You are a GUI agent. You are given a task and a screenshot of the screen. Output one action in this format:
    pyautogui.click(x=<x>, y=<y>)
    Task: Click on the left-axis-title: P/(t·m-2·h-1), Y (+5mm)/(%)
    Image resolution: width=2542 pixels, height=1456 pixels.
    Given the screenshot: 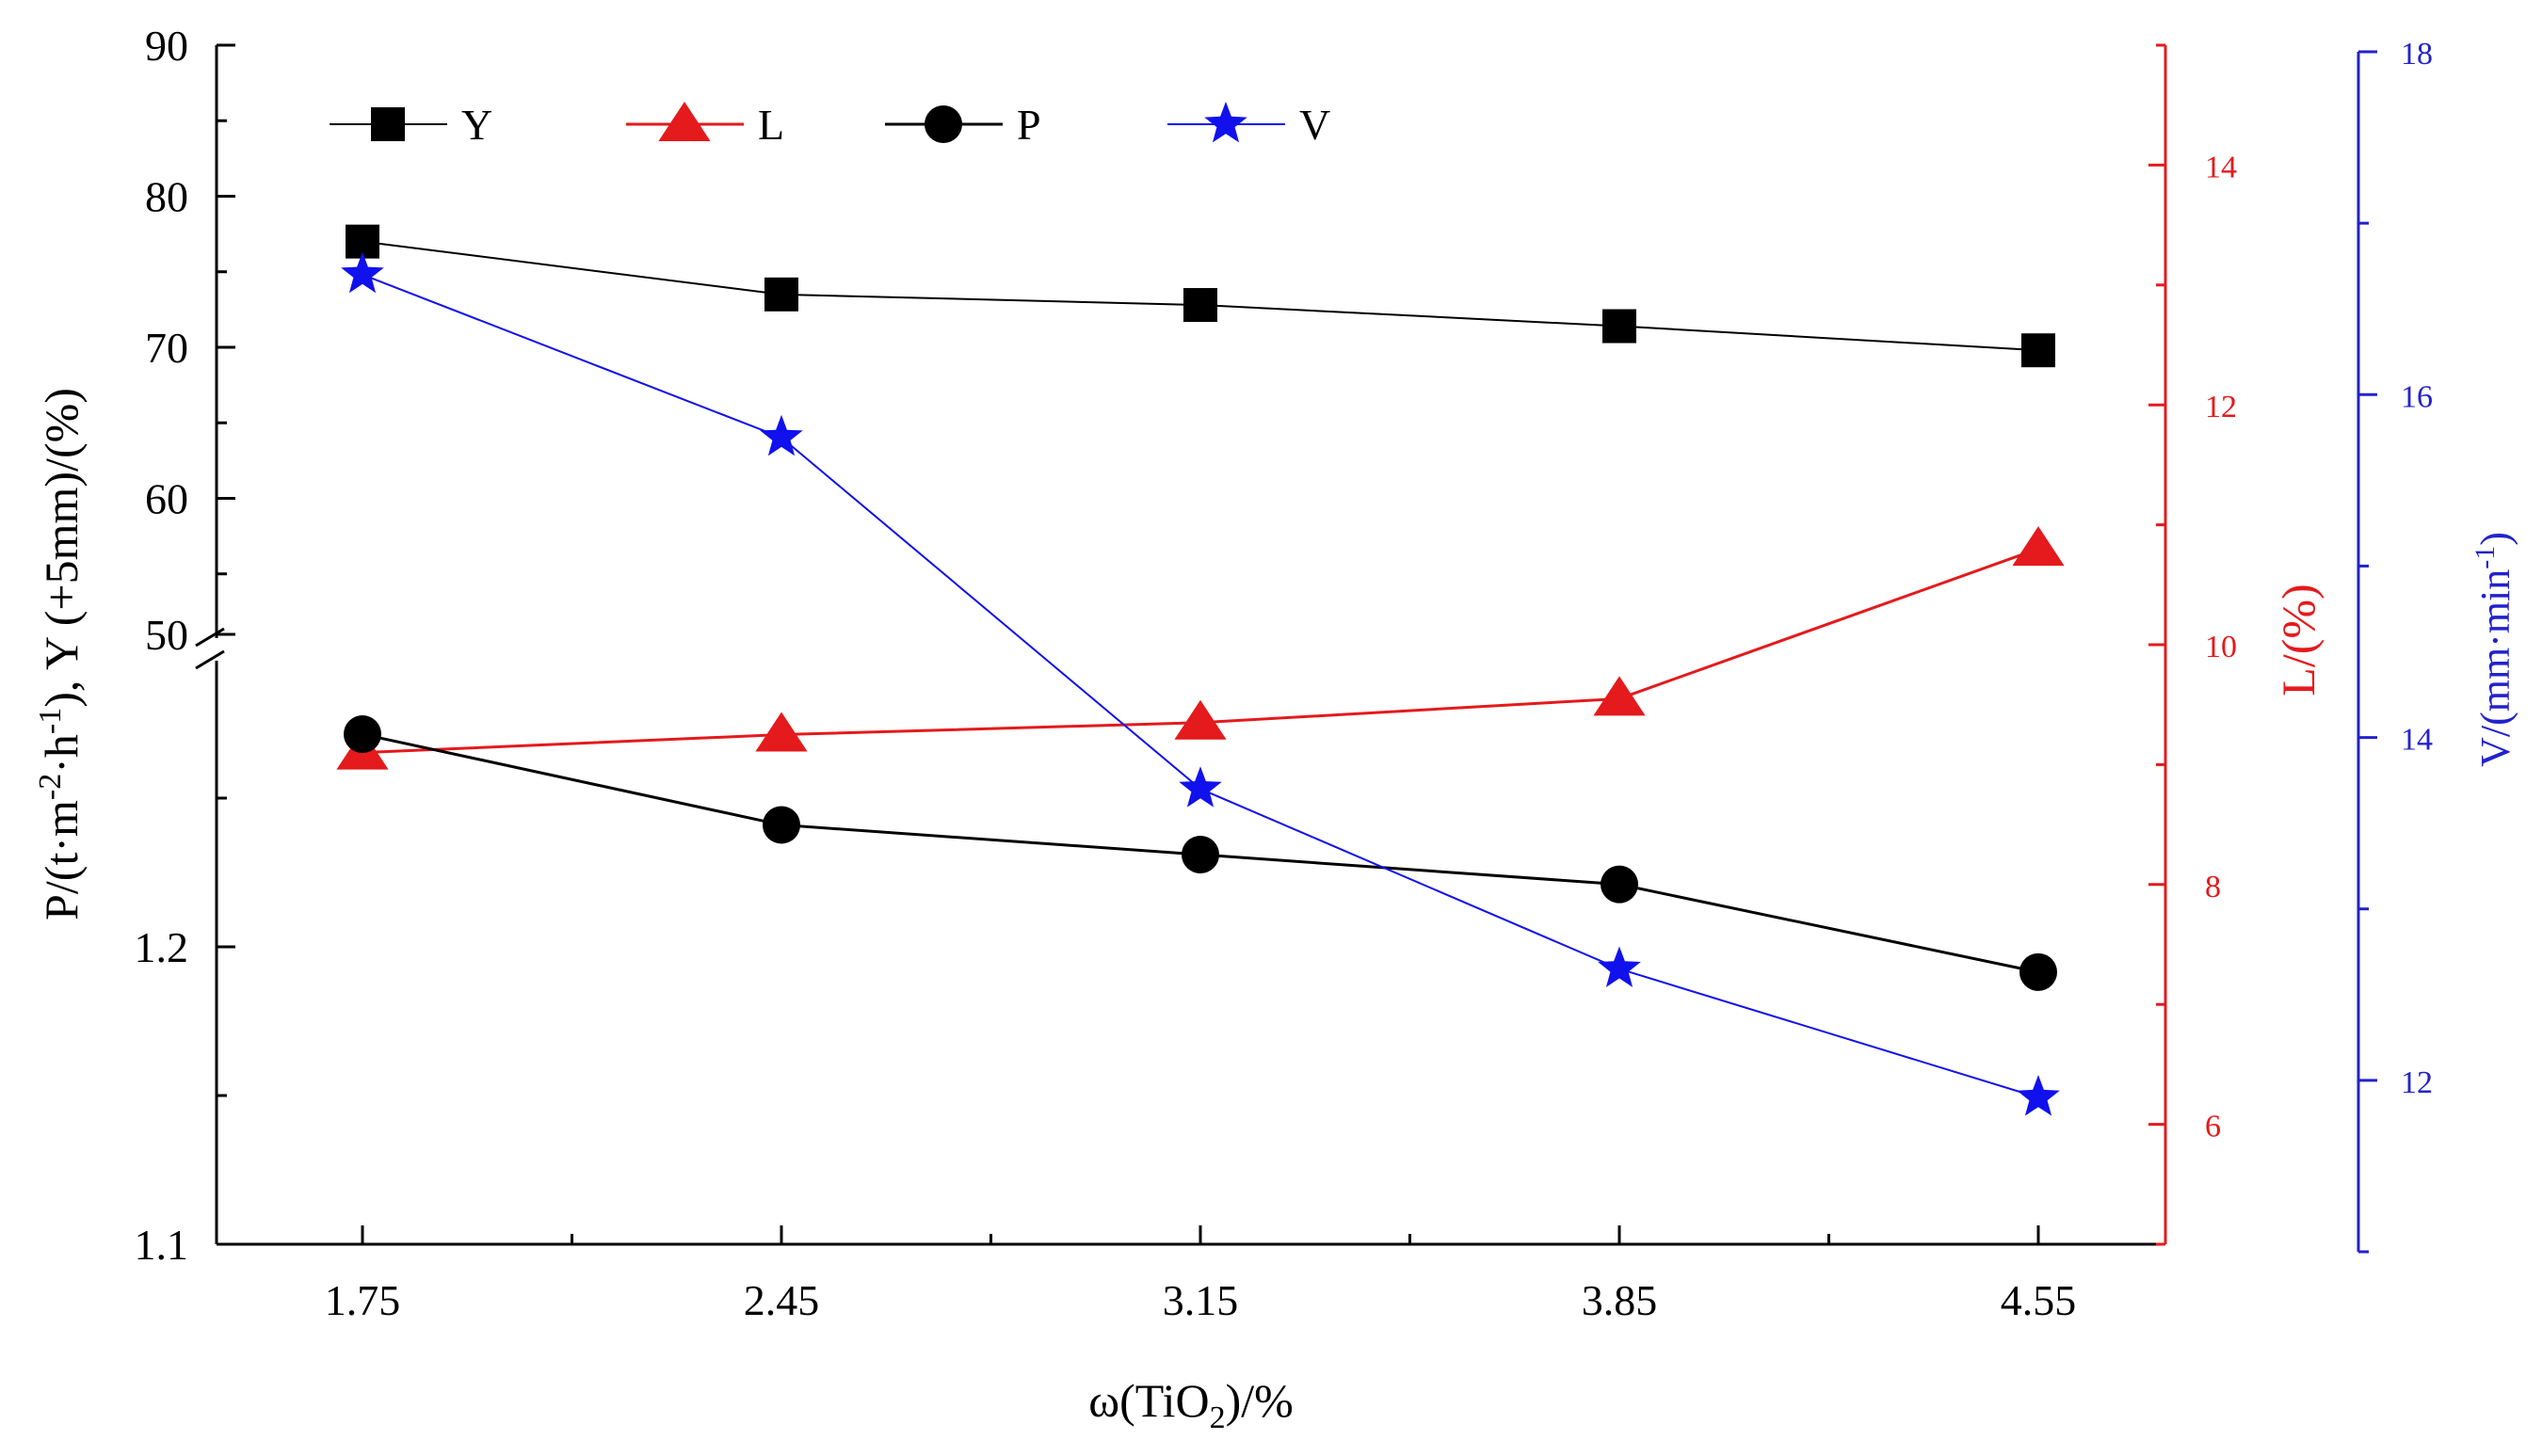 What is the action you would take?
    pyautogui.click(x=61, y=654)
    